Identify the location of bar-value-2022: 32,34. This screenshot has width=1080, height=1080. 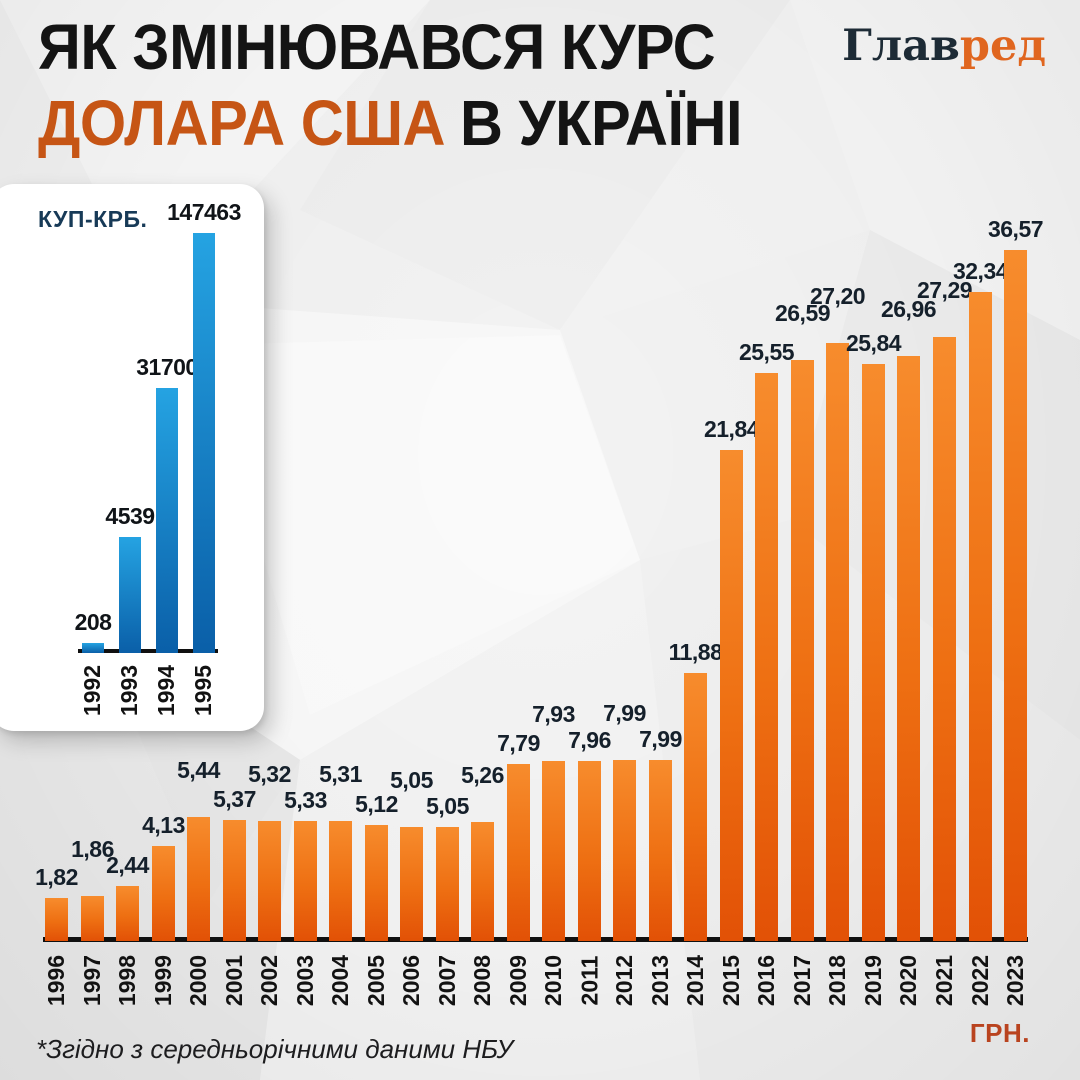
(980, 271).